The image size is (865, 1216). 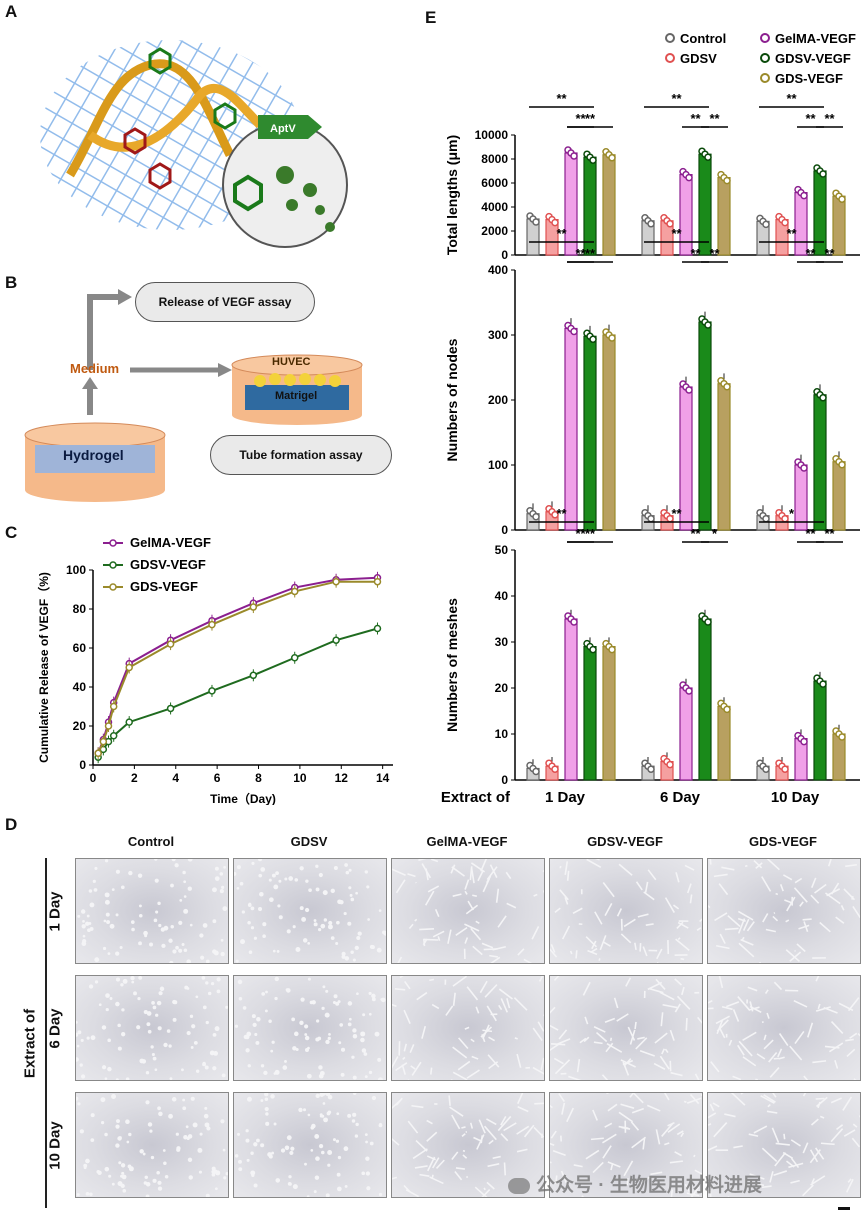 What do you see at coordinates (498, 465) in the screenshot?
I see `y-tick-label: 100` at bounding box center [498, 465].